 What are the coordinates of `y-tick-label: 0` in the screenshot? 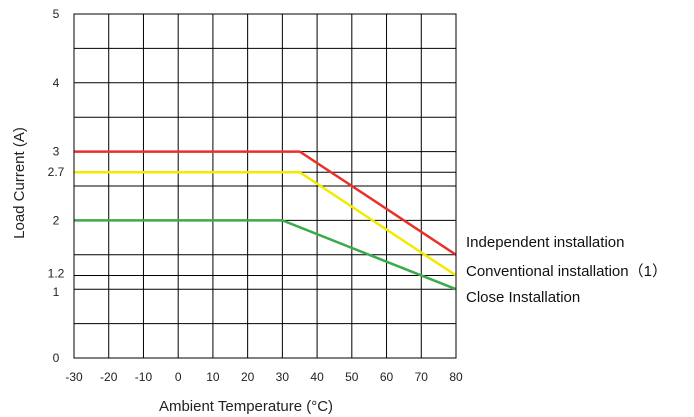 It's located at (56, 358).